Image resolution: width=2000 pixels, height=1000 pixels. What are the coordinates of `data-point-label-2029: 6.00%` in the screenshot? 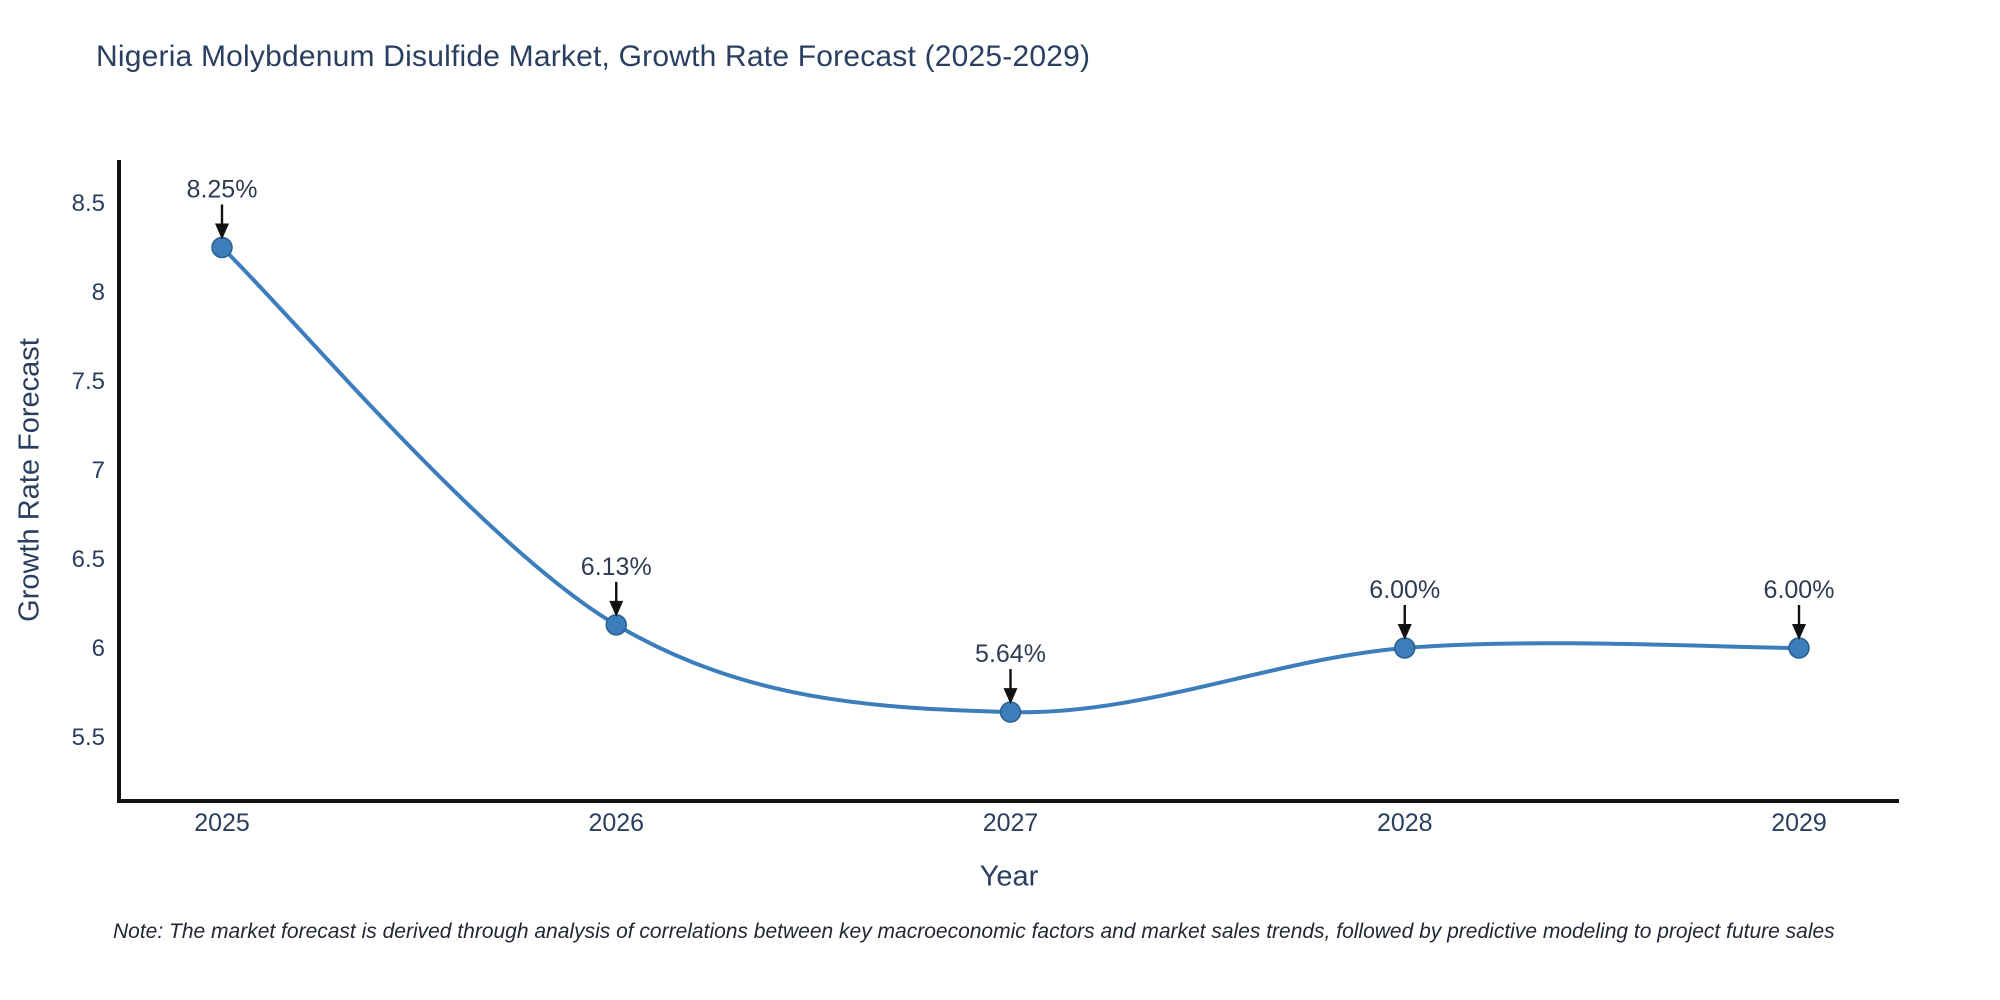 It's located at (1799, 590).